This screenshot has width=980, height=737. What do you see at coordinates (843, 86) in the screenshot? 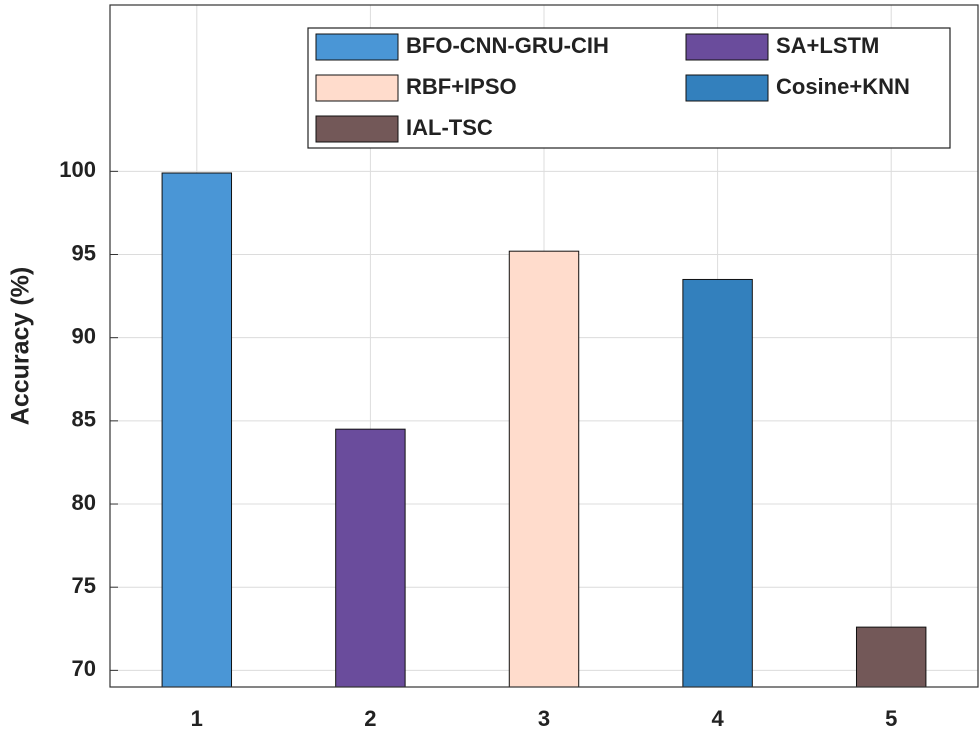
I see `legend-label: Cosine+KNN` at bounding box center [843, 86].